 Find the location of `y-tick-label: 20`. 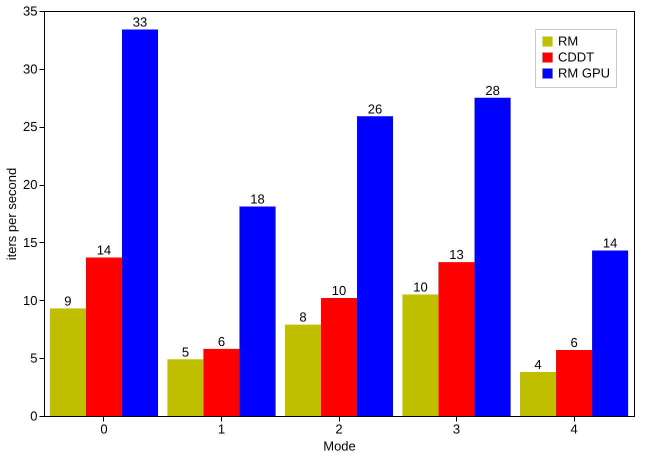

y-tick-label: 20 is located at coordinates (30, 184).